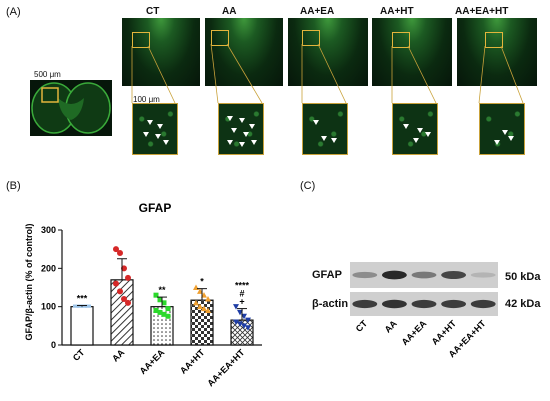 The width and height of the screenshot is (550, 401). Describe the element at coordinates (244, 52) in the screenshot. I see `micrograph-aa` at that location.